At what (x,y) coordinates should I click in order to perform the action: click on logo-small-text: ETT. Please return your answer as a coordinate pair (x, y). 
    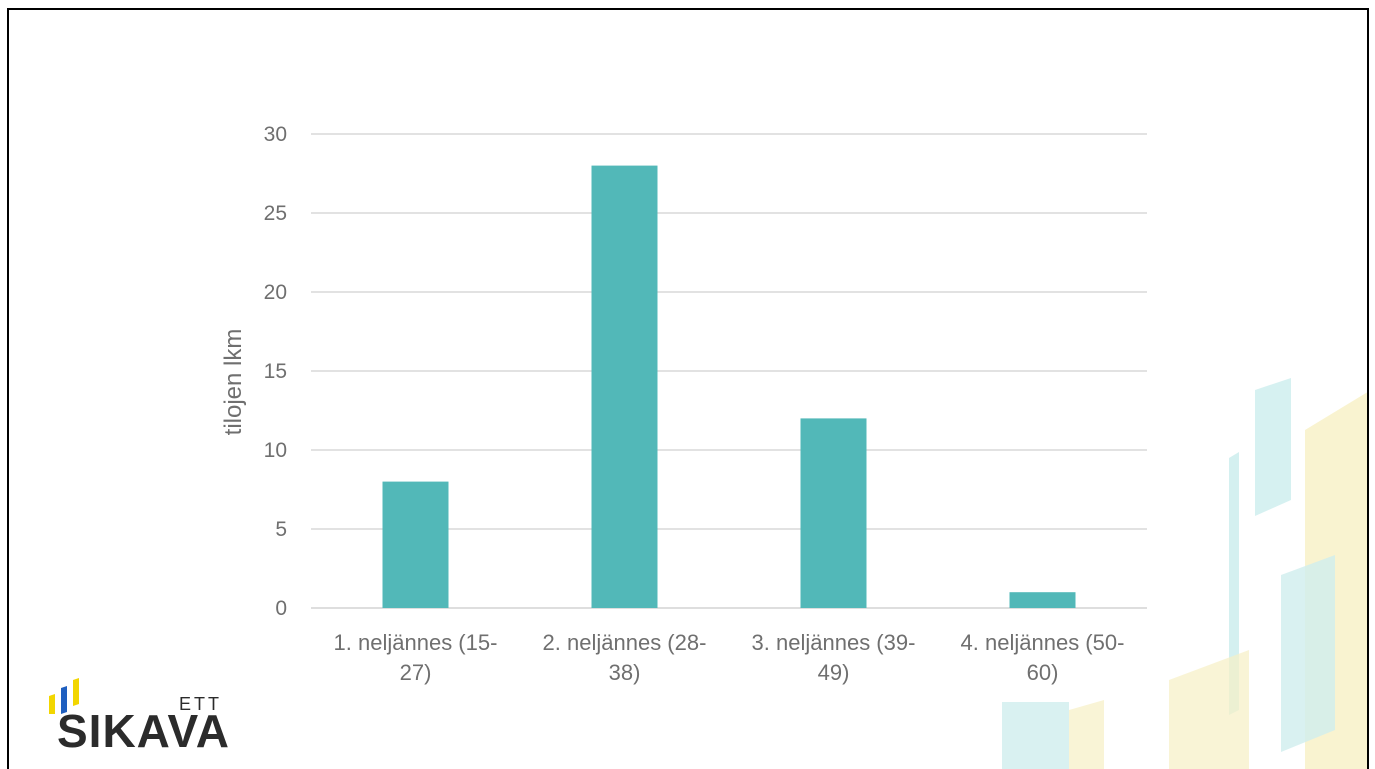
    Looking at the image, I should click on (200, 704).